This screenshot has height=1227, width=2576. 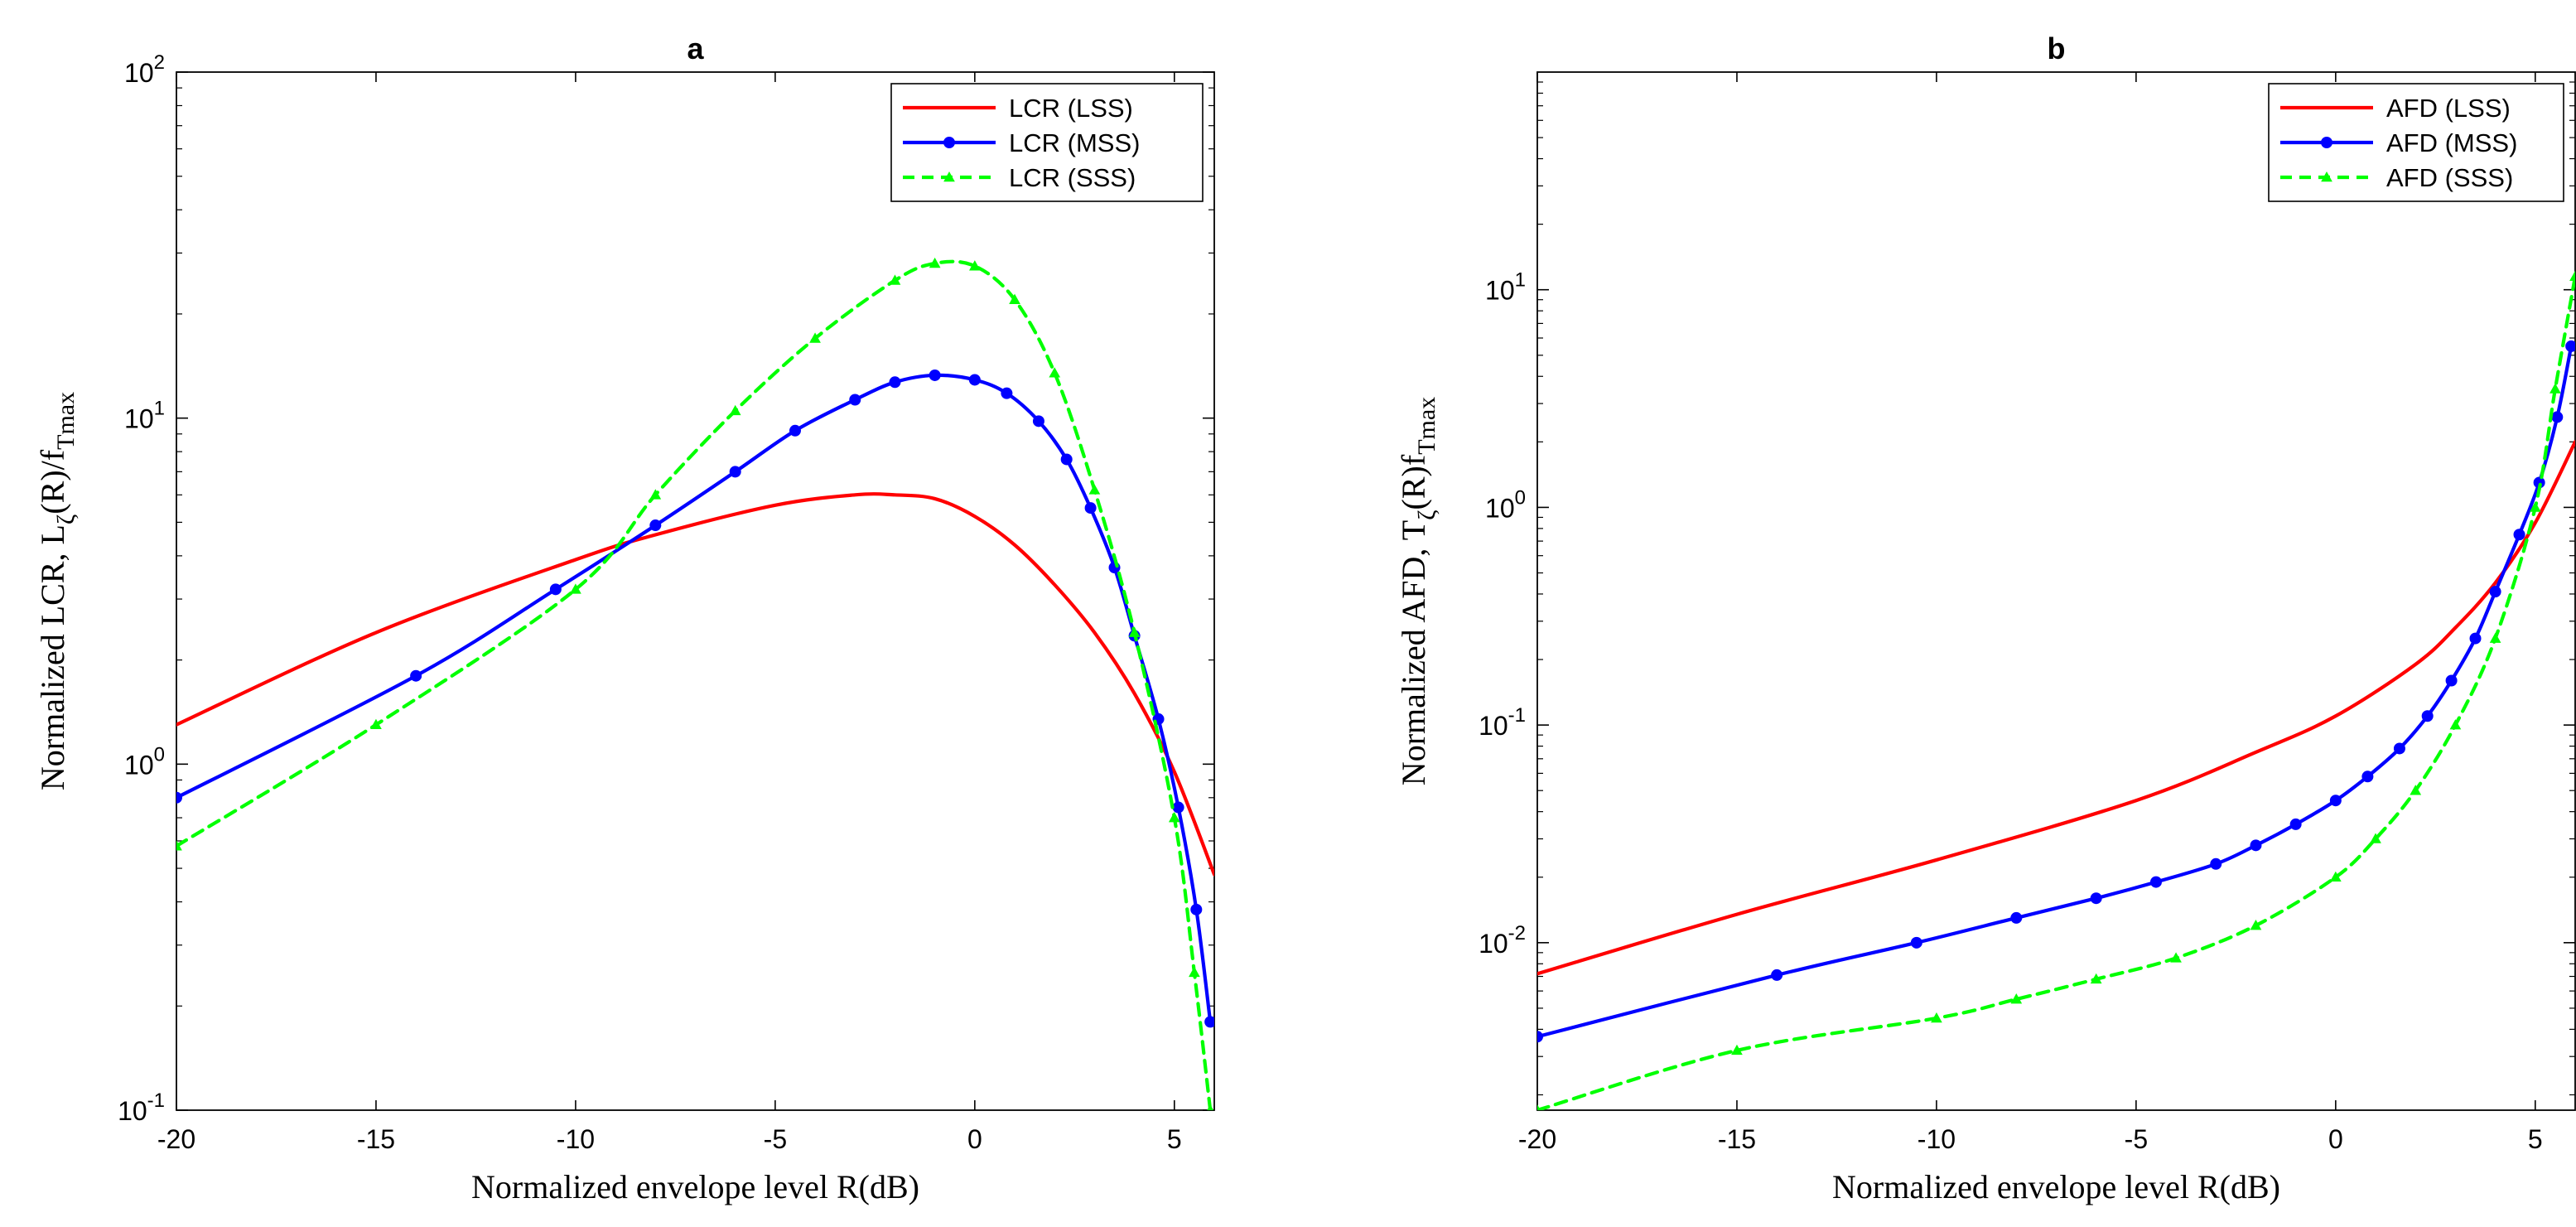 What do you see at coordinates (2056, 1186) in the screenshot?
I see `x-axis-label: Normalized envelope level R(dB)` at bounding box center [2056, 1186].